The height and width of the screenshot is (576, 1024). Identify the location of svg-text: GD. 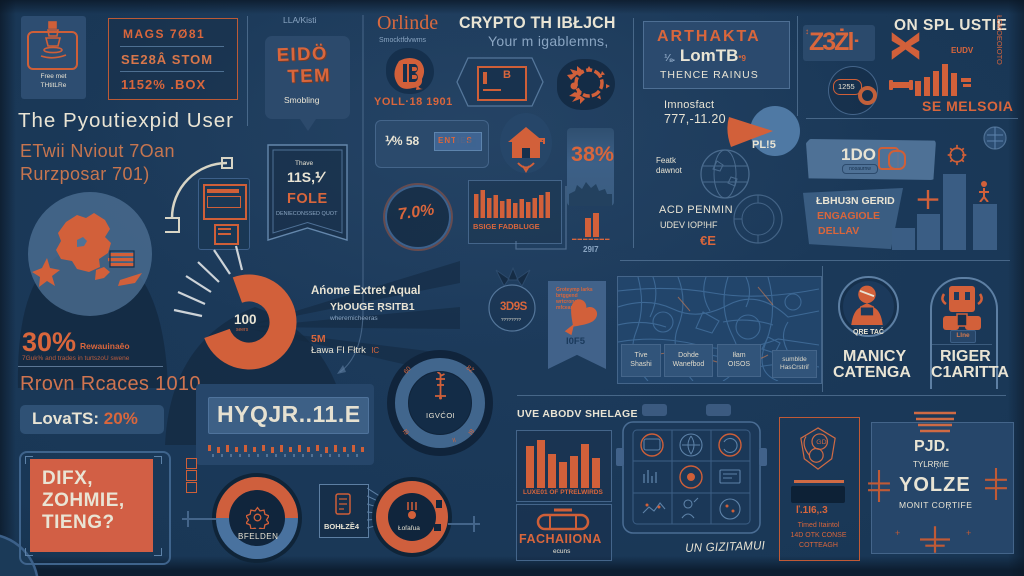
(821, 442).